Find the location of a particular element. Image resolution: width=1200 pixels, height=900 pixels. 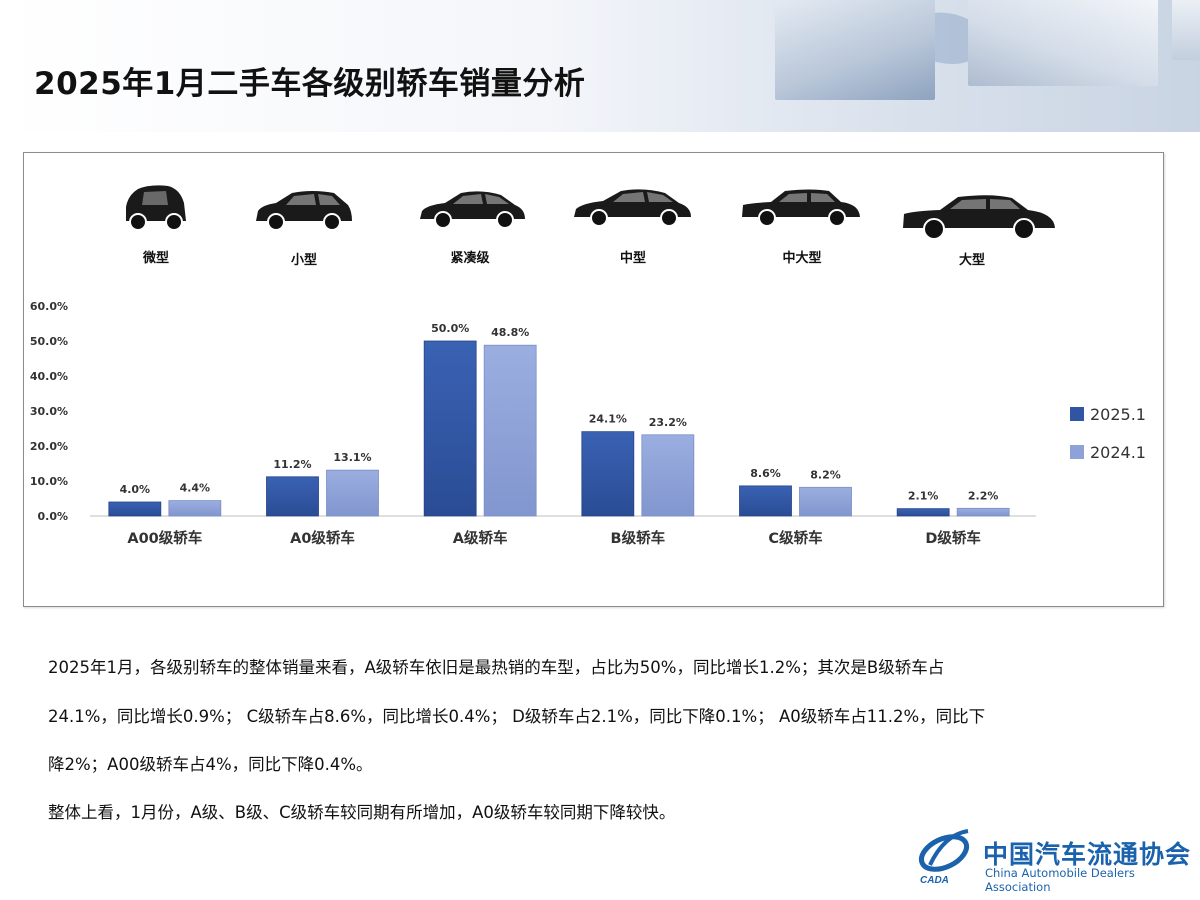

header-banner is located at coordinates (600, 66).